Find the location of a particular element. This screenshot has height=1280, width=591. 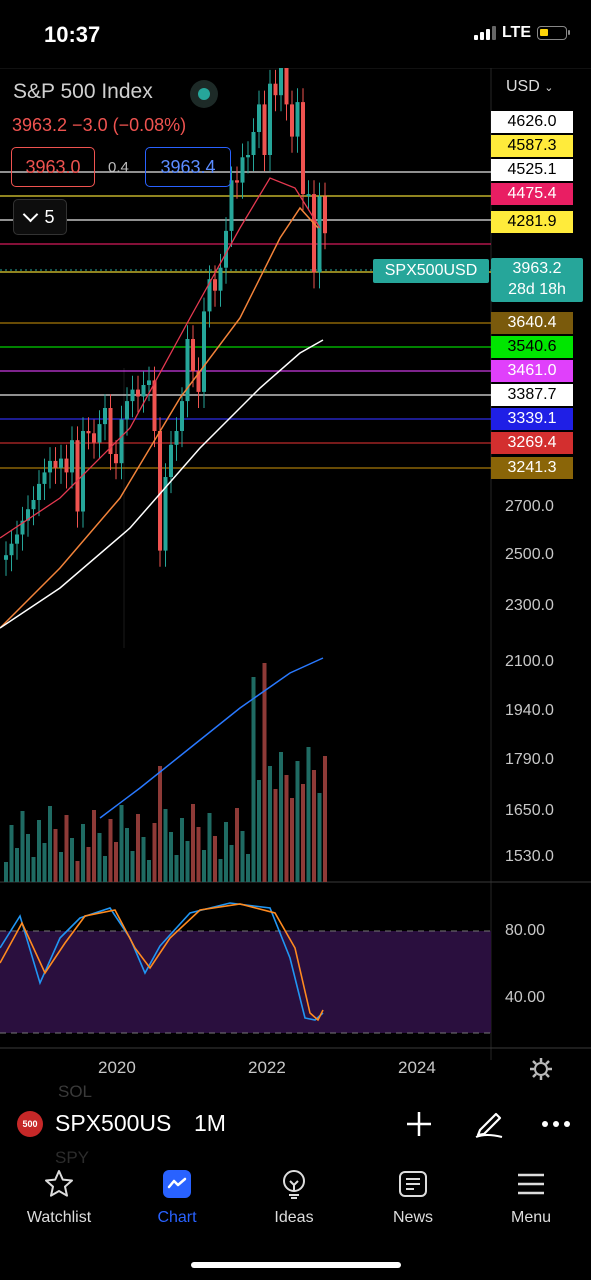

tab-menu: Menu is located at coordinates (531, 1197).